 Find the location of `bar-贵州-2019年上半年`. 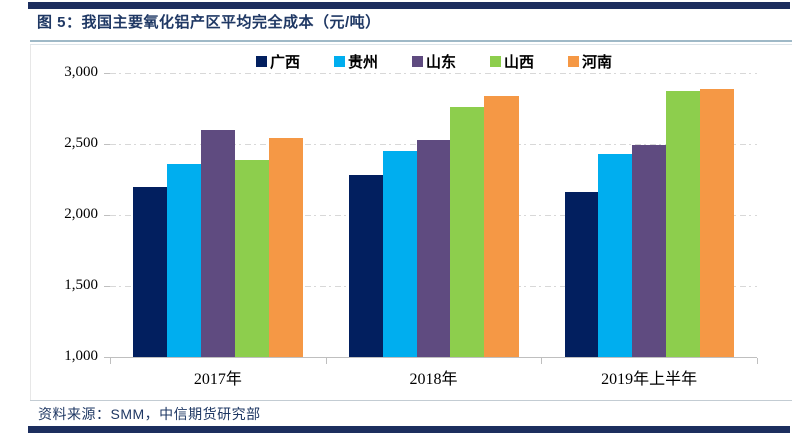

bar-贵州-2019年上半年 is located at coordinates (615, 255).